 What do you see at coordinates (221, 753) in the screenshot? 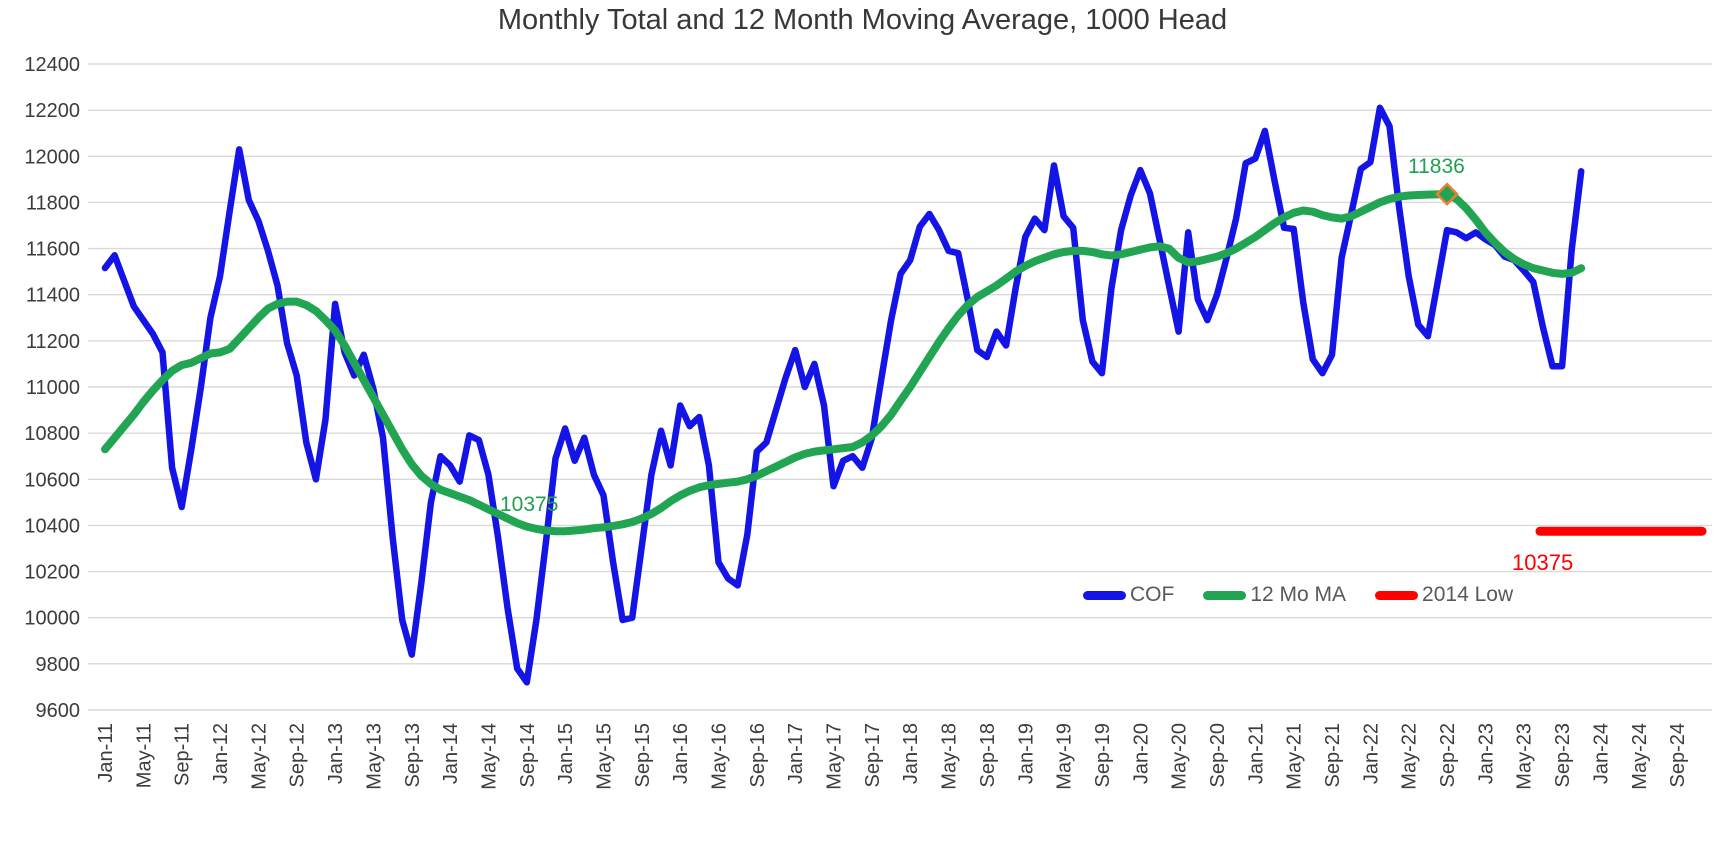
I see `x-axis-tick-label: Jan-12` at bounding box center [221, 753].